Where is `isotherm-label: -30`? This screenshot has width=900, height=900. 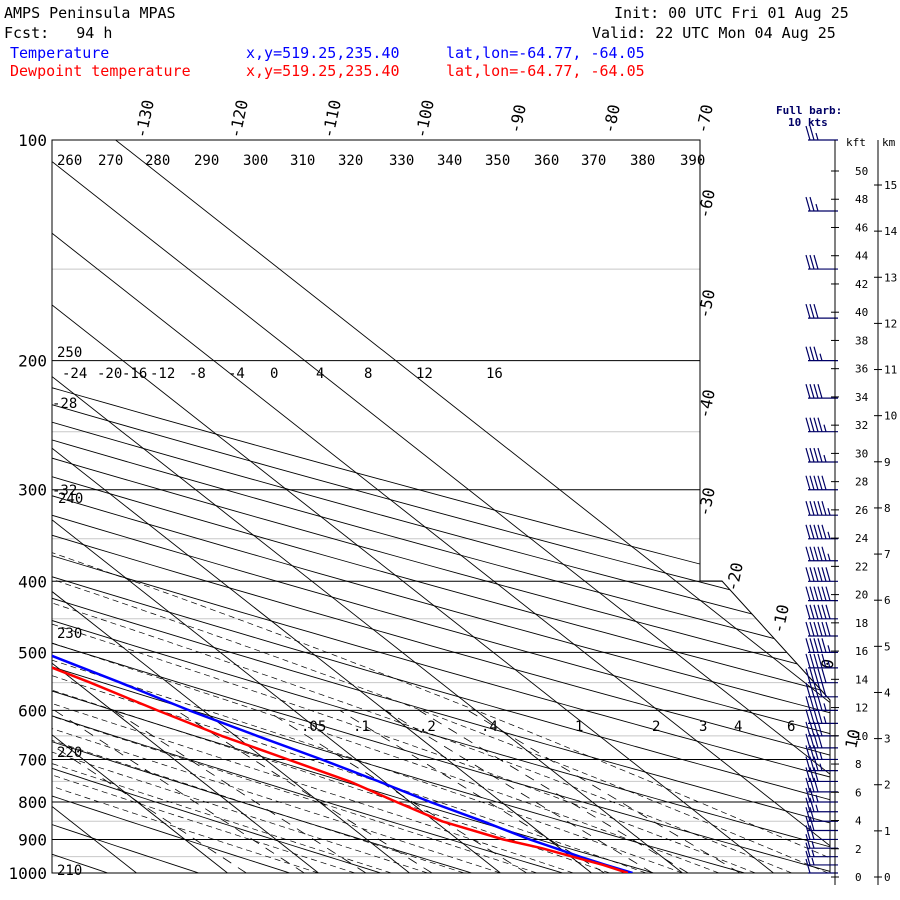
isotherm-label: -30 is located at coordinates (706, 502).